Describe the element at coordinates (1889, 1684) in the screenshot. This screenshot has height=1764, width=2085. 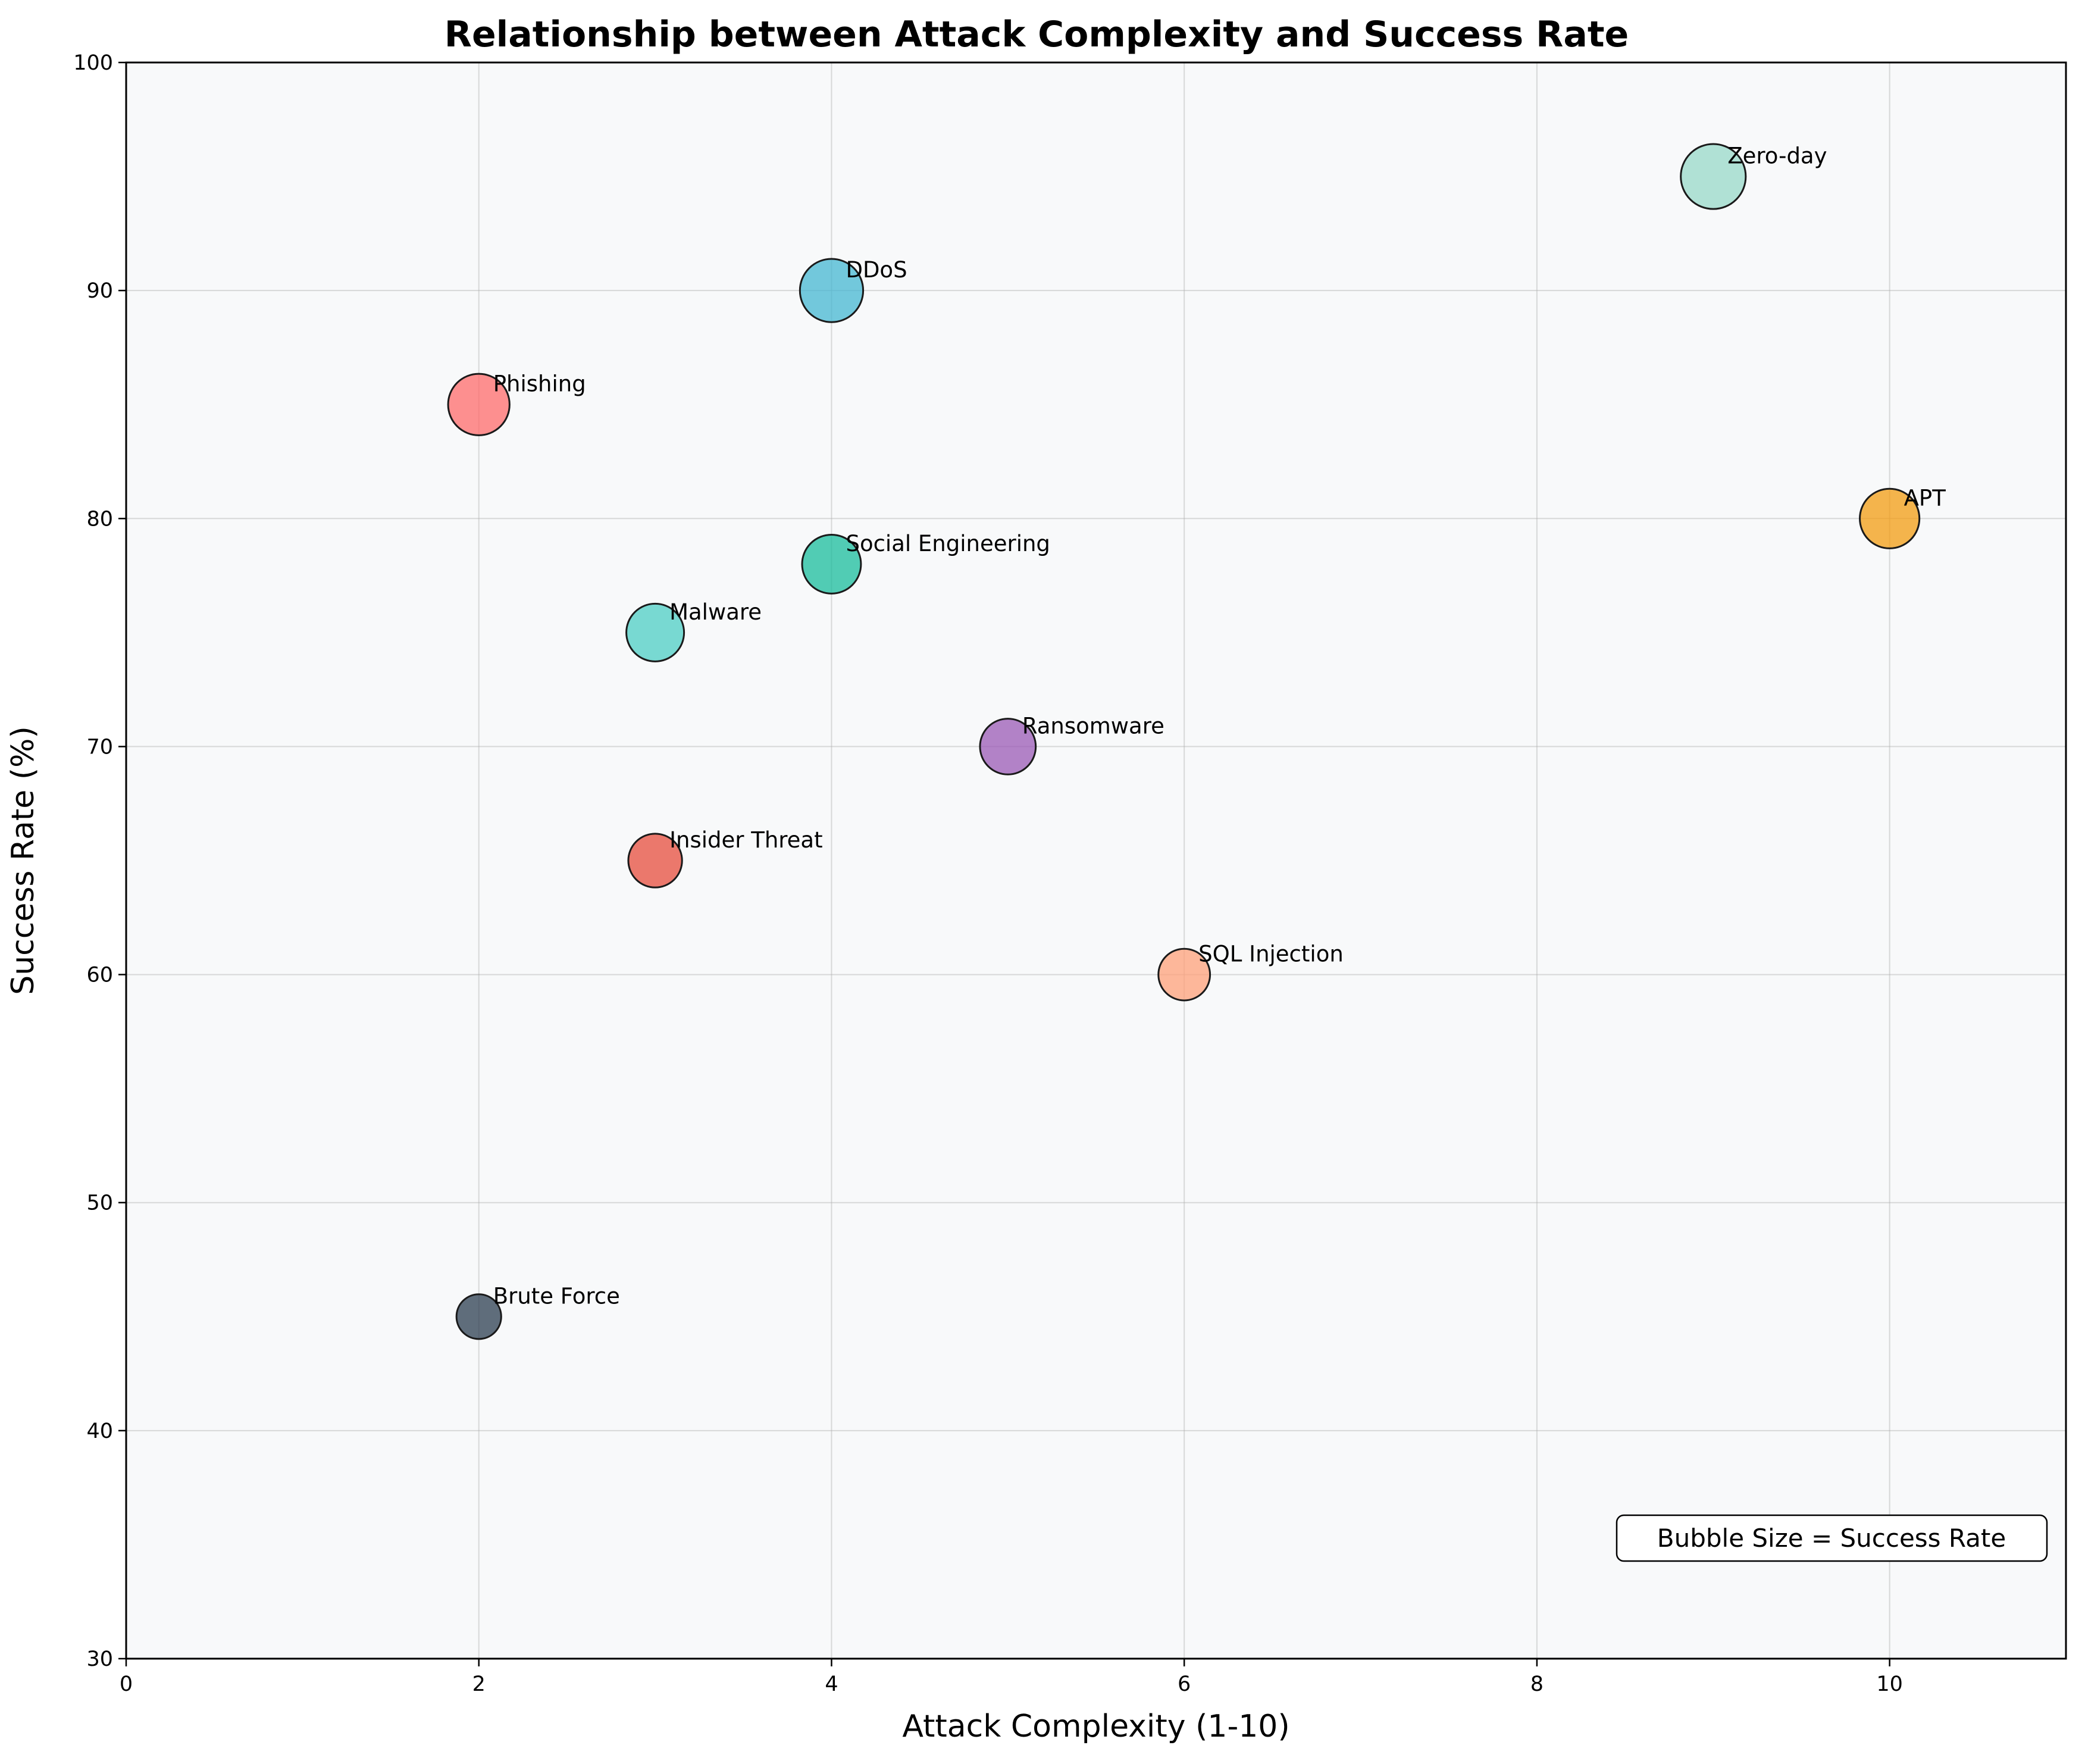
I see `x-tick-label: 10` at that location.